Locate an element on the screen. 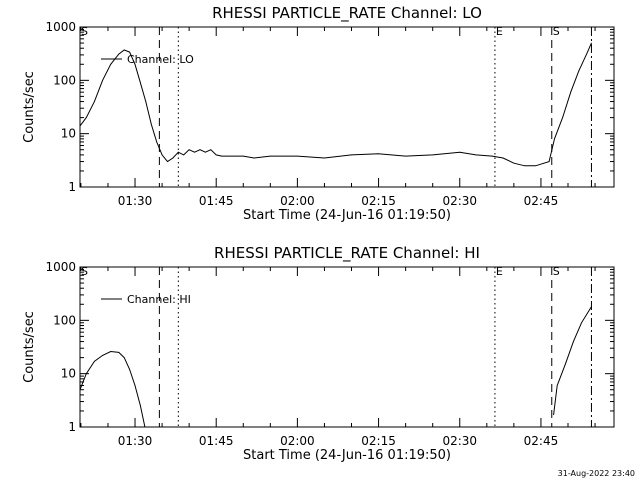 The width and height of the screenshot is (640, 480). footer-timestamp: 31-Aug-2022 23:40 is located at coordinates (596, 473).